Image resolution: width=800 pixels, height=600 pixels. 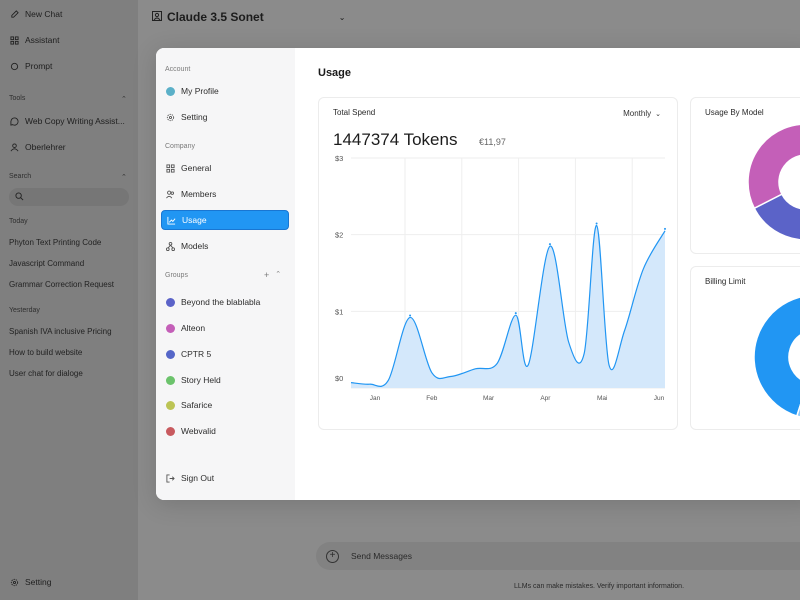 I want to click on sidebar-item-my-profile: My Profile, so click(x=225, y=91).